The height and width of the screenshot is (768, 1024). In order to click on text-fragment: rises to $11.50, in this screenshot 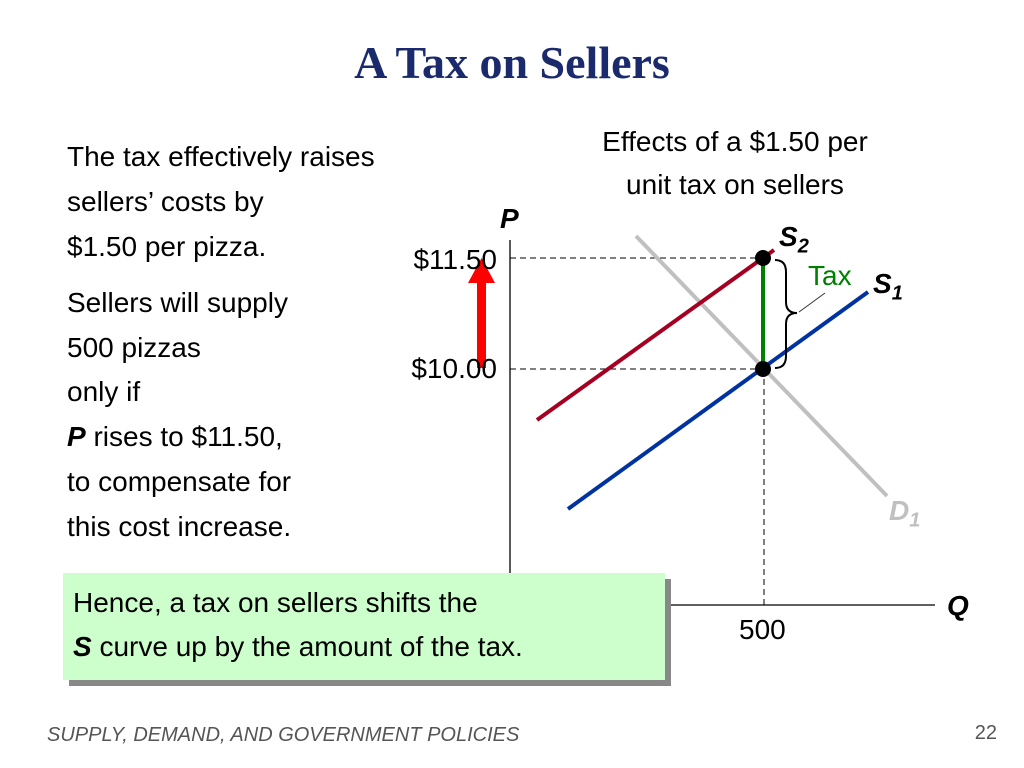, I will do `click(184, 437)`.